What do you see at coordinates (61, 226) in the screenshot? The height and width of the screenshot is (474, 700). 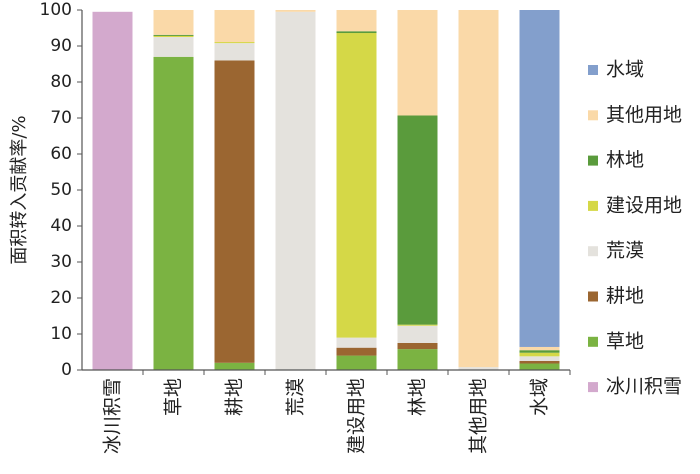 I see `y-tick-label: 40` at bounding box center [61, 226].